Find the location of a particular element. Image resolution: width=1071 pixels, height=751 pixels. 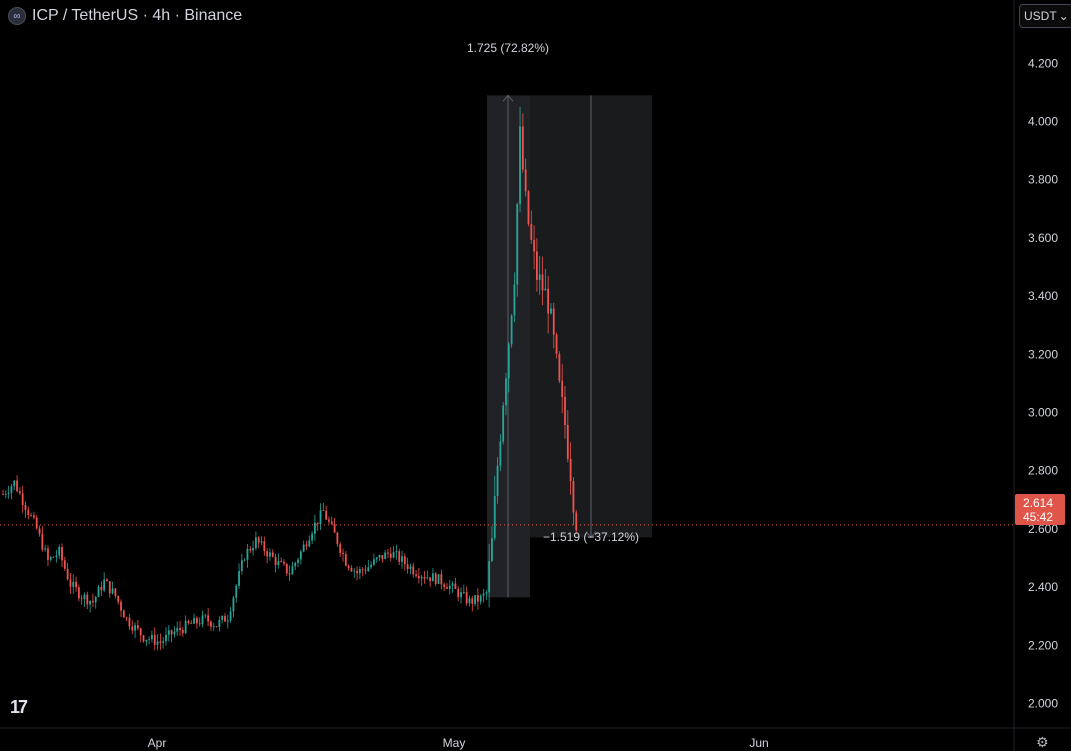

x-tick-label: May is located at coordinates (454, 743).